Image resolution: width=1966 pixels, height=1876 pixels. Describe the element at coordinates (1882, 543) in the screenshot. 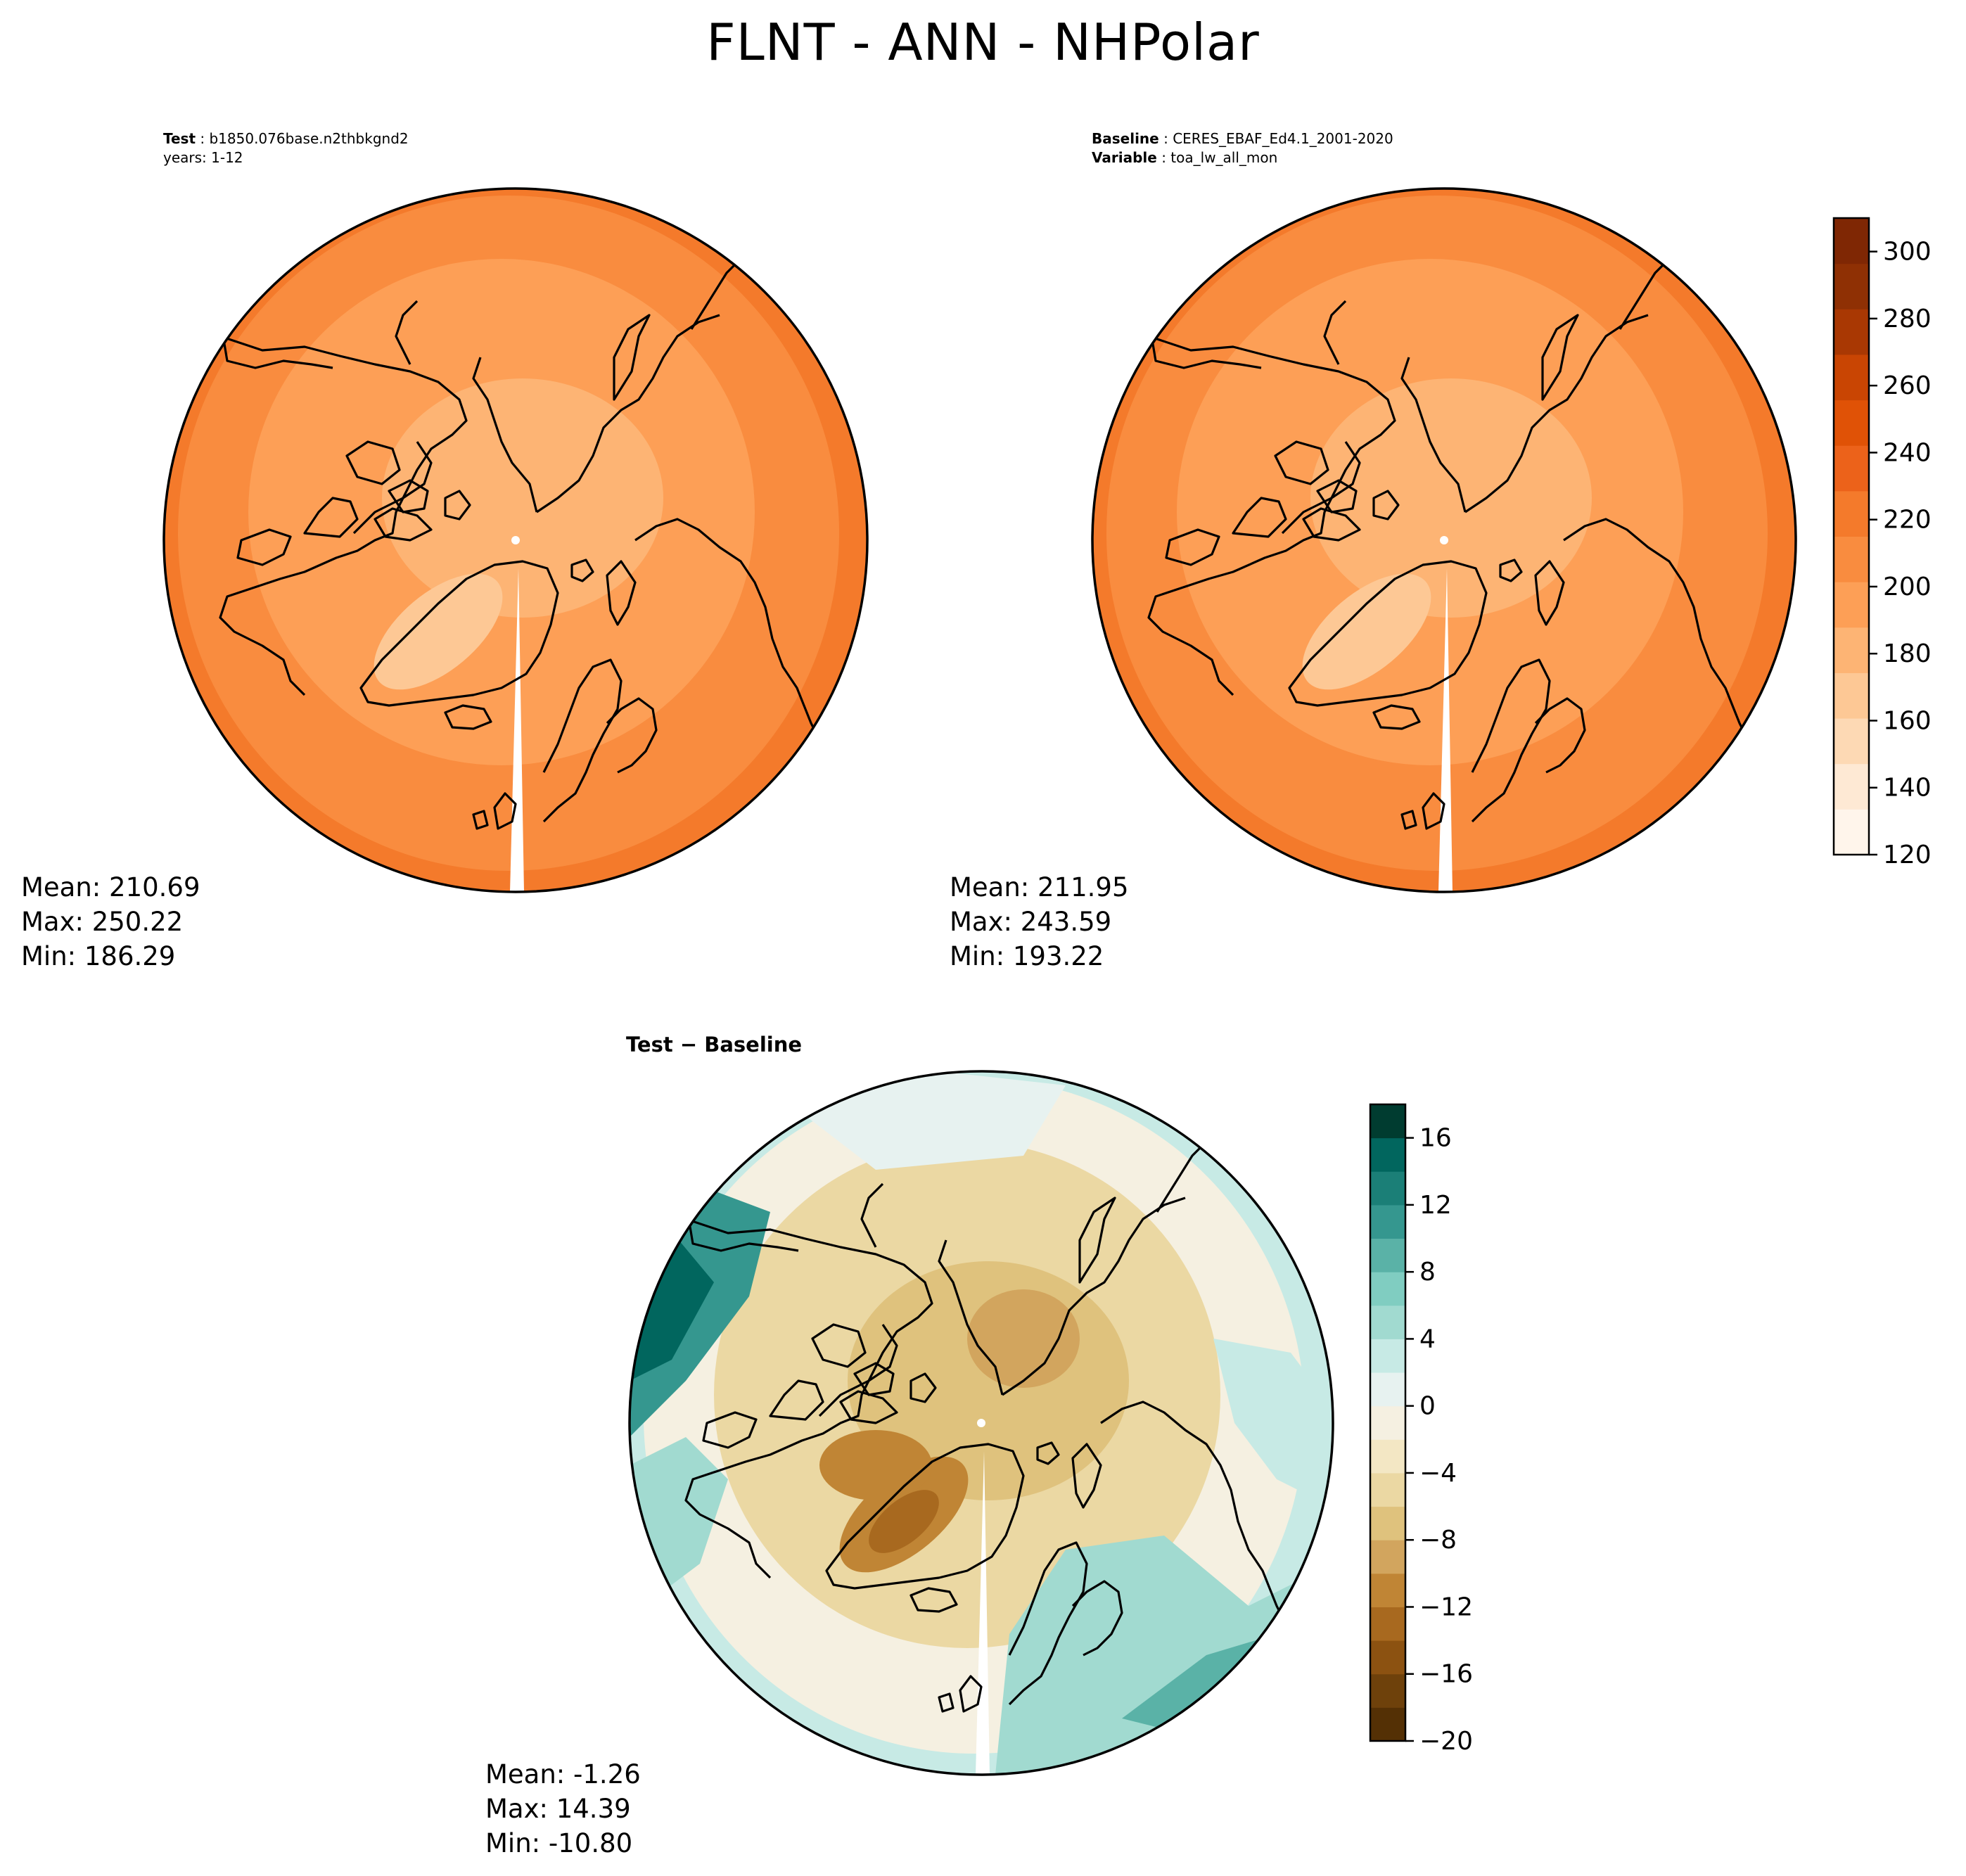

I see `main-colorbar: 120 140 160 180 200 220 240 260 280 300` at that location.